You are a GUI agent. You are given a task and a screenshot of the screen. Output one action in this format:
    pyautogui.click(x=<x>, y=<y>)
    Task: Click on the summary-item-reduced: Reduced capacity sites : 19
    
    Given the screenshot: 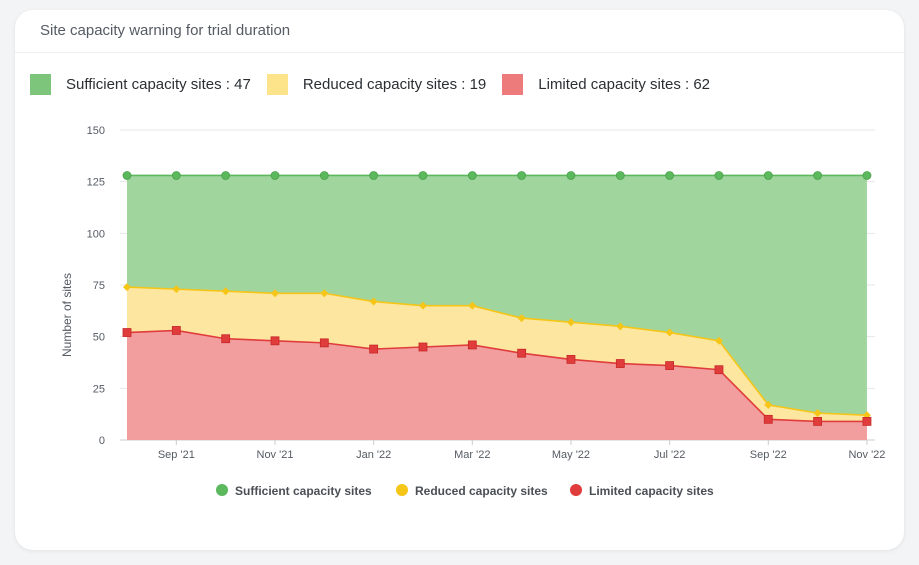 What is the action you would take?
    pyautogui.click(x=376, y=84)
    